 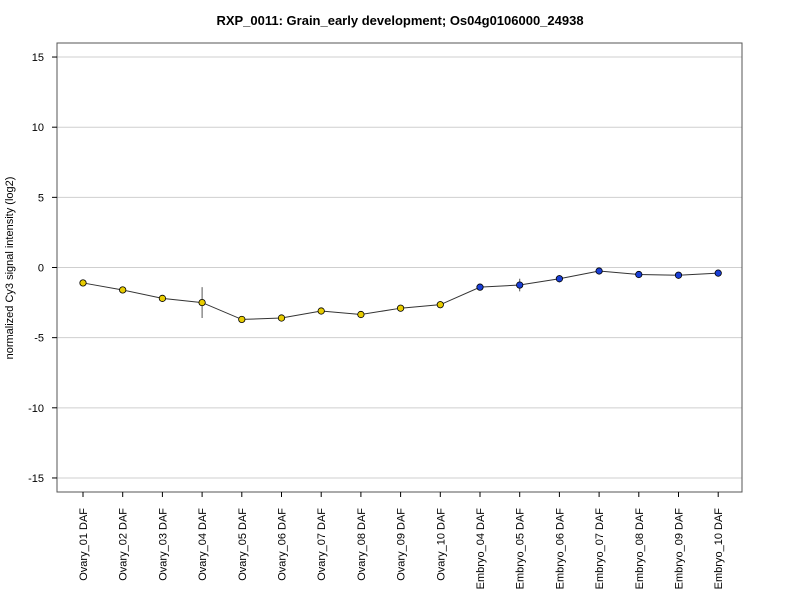 What do you see at coordinates (560, 549) in the screenshot?
I see `x-tick-label: Embryo_06 DAF` at bounding box center [560, 549].